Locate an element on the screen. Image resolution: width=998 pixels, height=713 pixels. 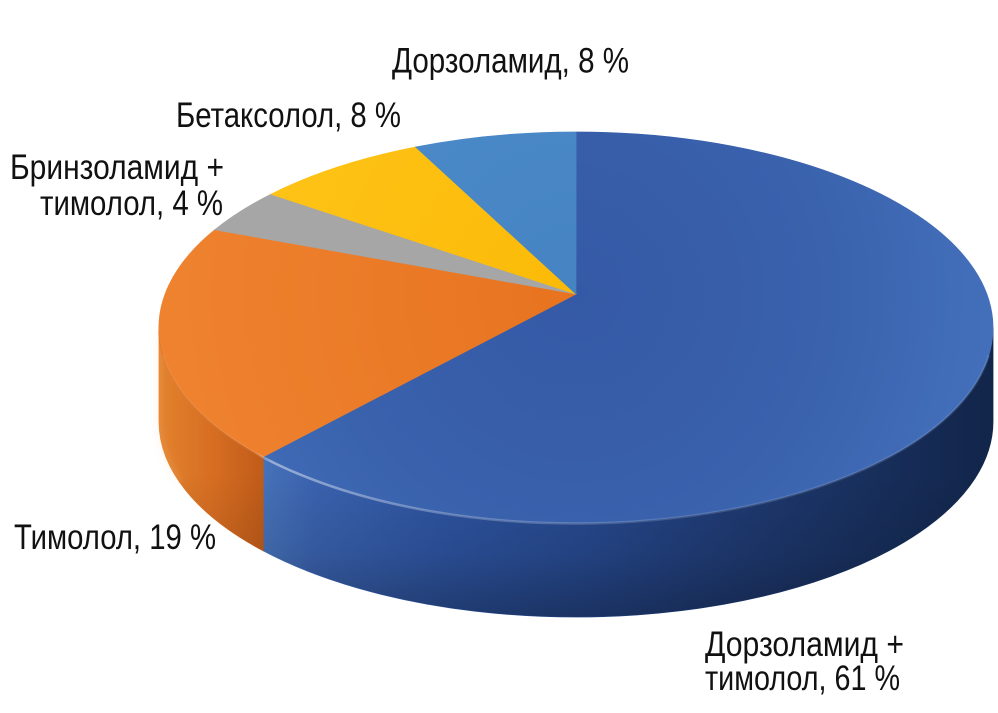
svg-text: Дорзоламид, 8 % is located at coordinates (510, 61).